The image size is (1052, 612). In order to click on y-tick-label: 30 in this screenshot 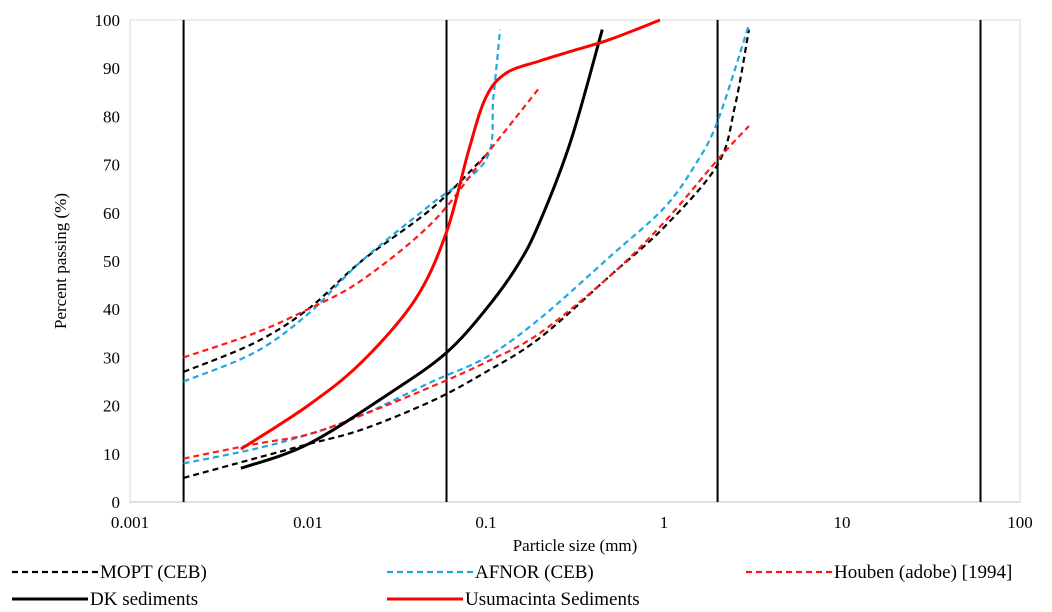, I will do `click(111, 357)`.